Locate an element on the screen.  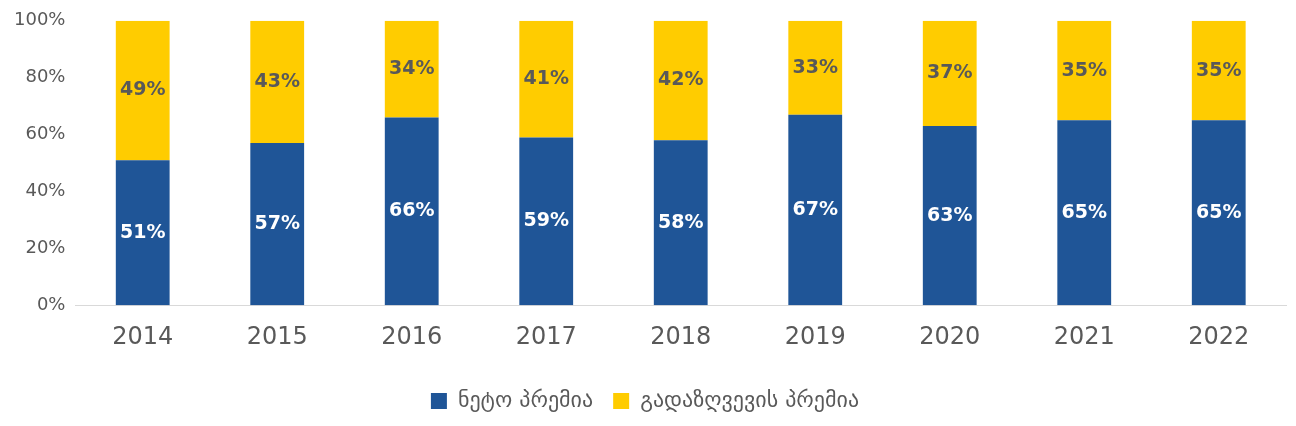
x-tick-label: 2022 is located at coordinates (1219, 335).